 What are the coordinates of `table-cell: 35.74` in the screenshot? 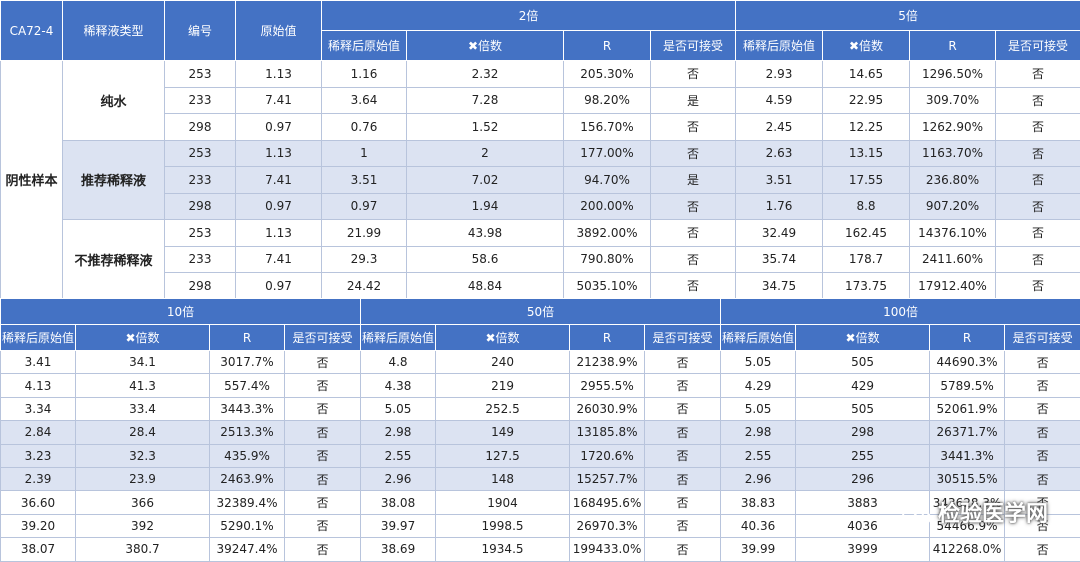 It's located at (779, 259).